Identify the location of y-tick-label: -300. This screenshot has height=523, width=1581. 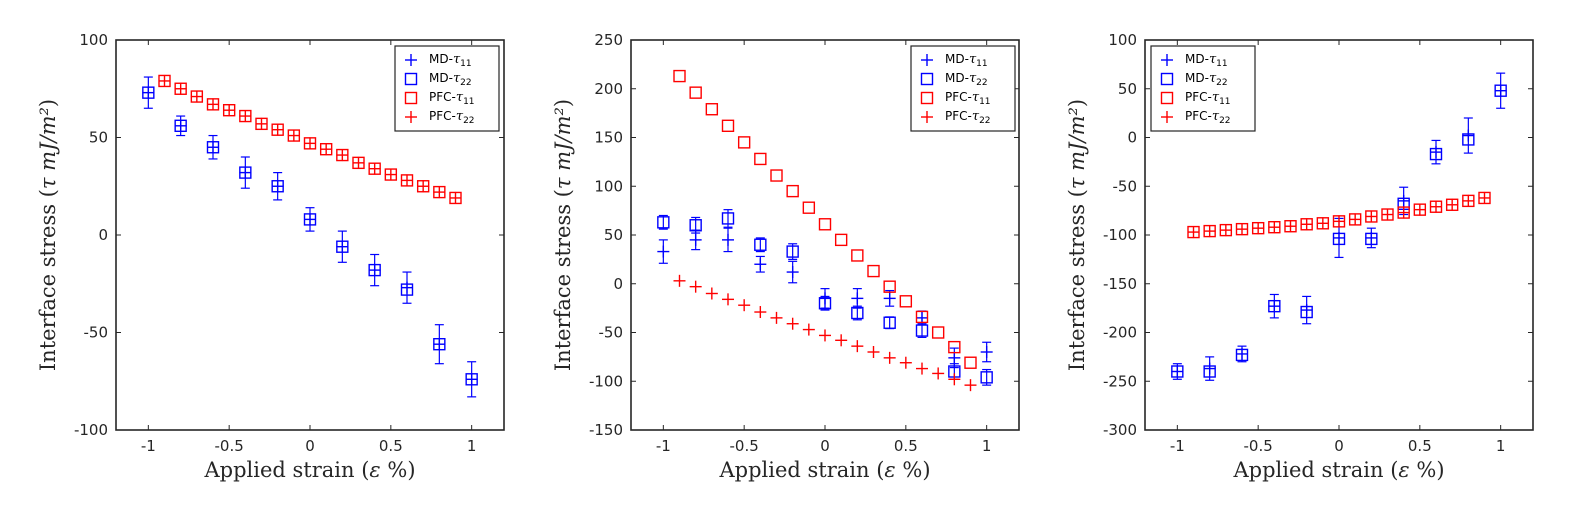
(1120, 430).